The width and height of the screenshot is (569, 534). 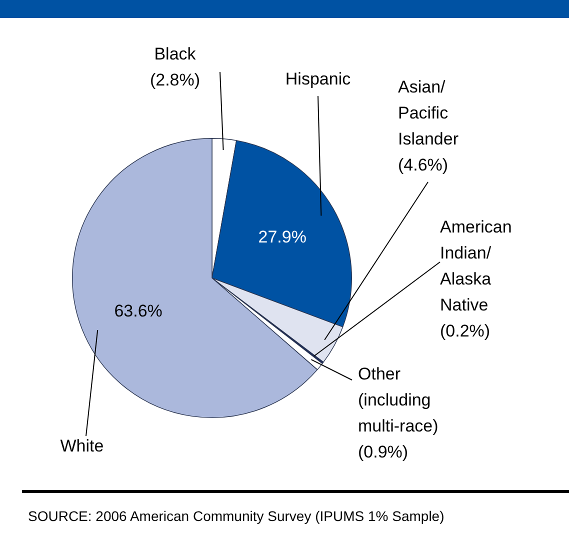 I want to click on slice-label: Hispanic, so click(x=318, y=79).